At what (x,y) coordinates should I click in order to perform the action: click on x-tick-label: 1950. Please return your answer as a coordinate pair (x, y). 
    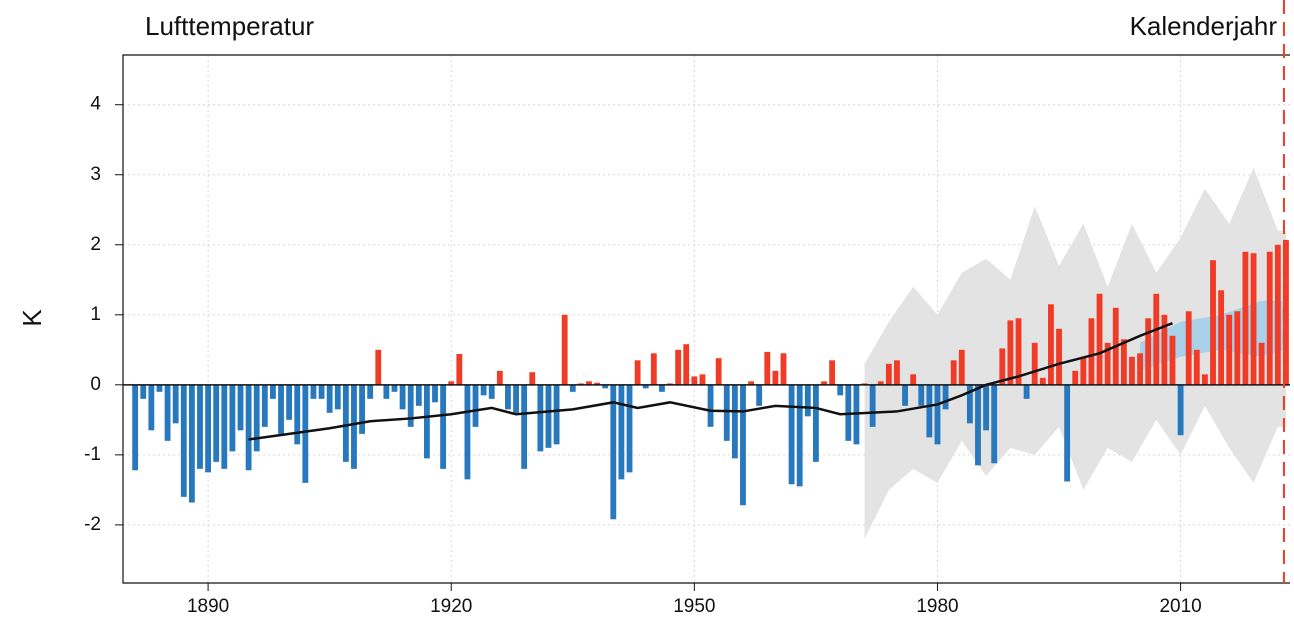
    Looking at the image, I should click on (694, 606).